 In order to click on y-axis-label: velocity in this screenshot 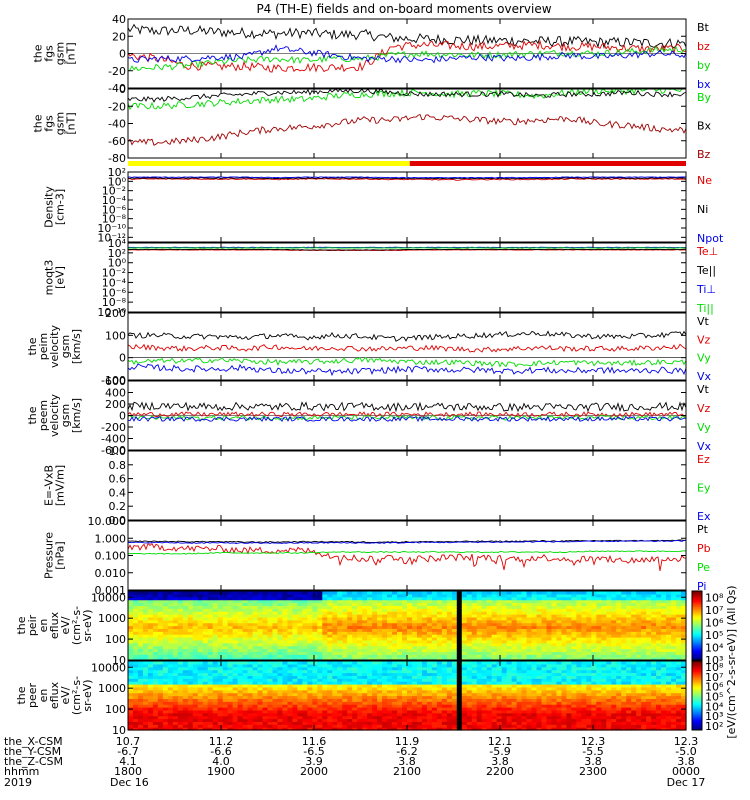, I will do `click(54, 346)`.